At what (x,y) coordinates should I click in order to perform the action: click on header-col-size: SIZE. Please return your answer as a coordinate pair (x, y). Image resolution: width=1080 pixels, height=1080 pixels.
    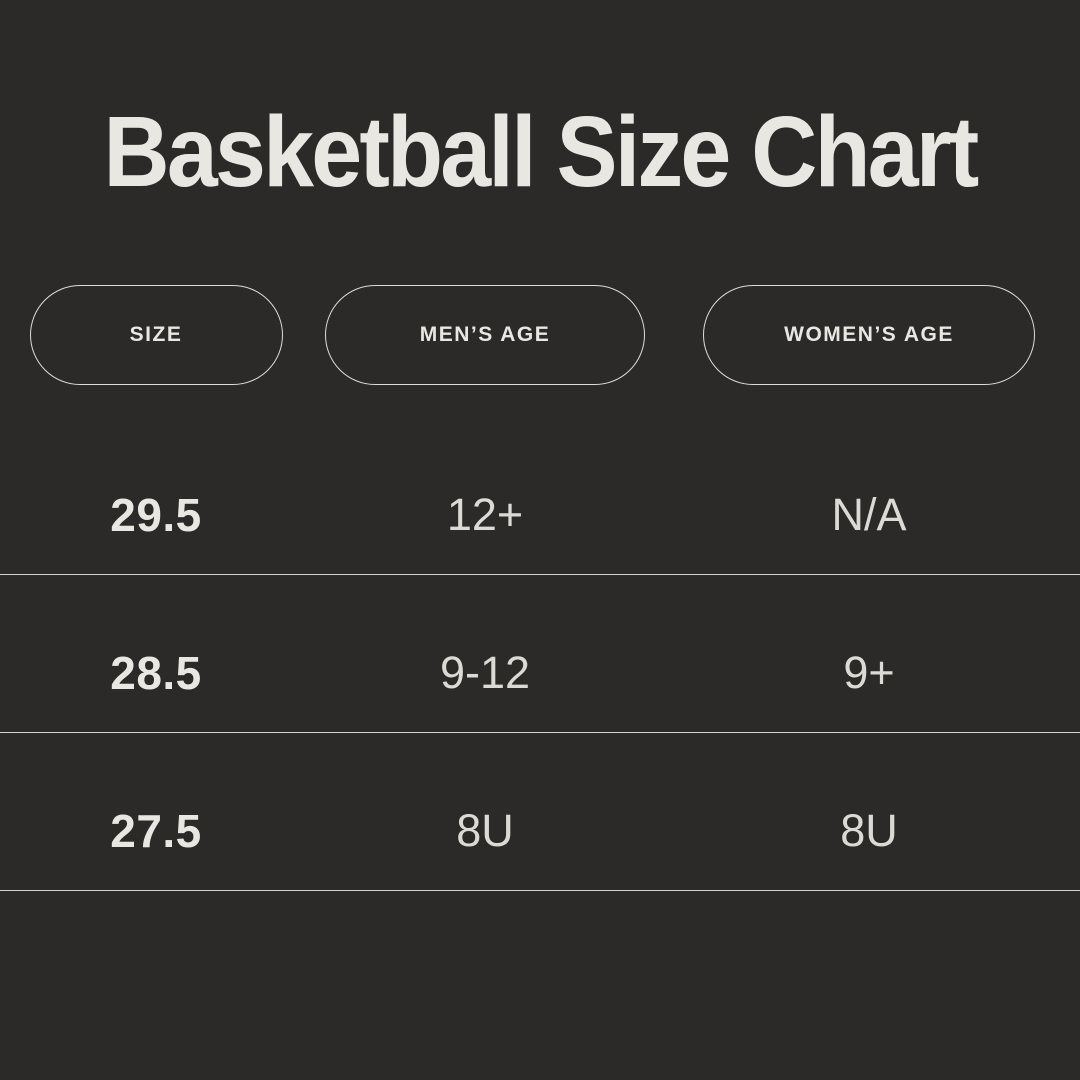
    Looking at the image, I should click on (156, 335).